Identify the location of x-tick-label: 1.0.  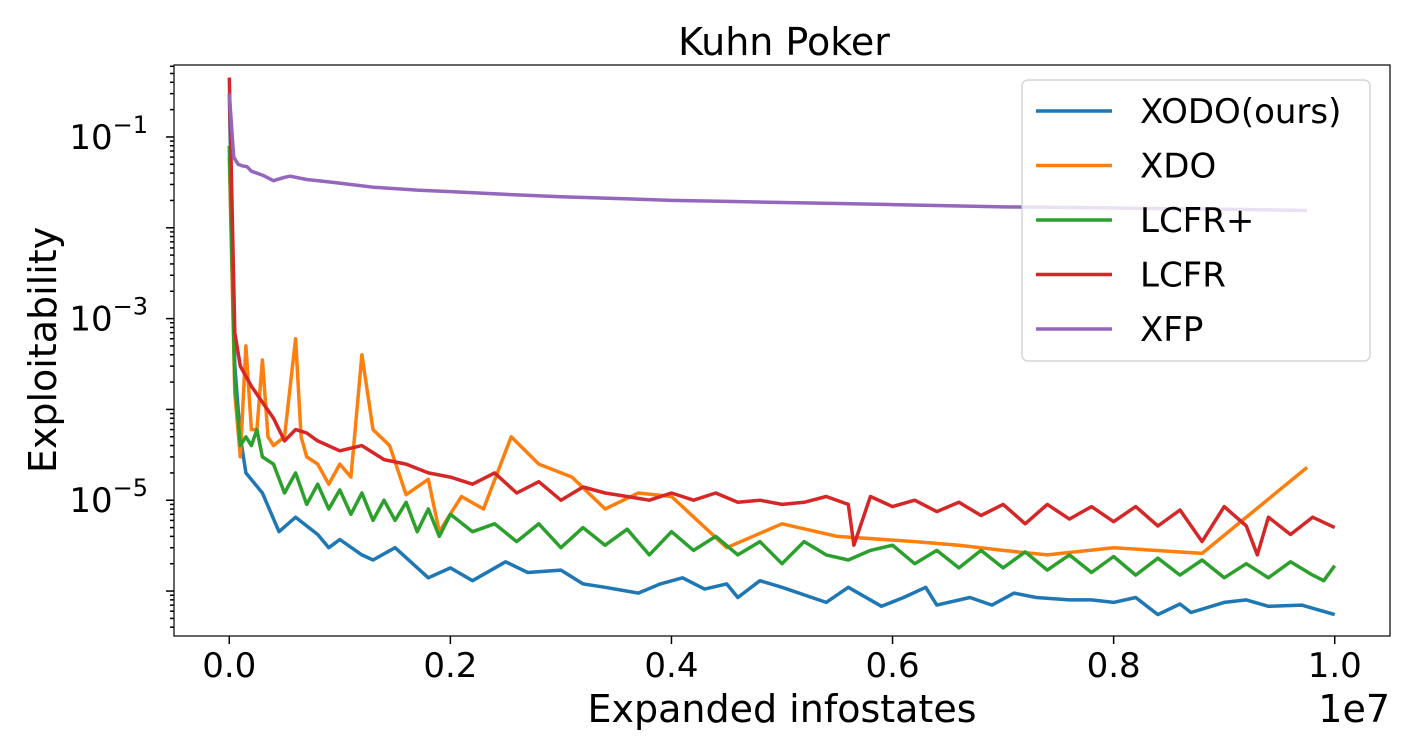
(1335, 666).